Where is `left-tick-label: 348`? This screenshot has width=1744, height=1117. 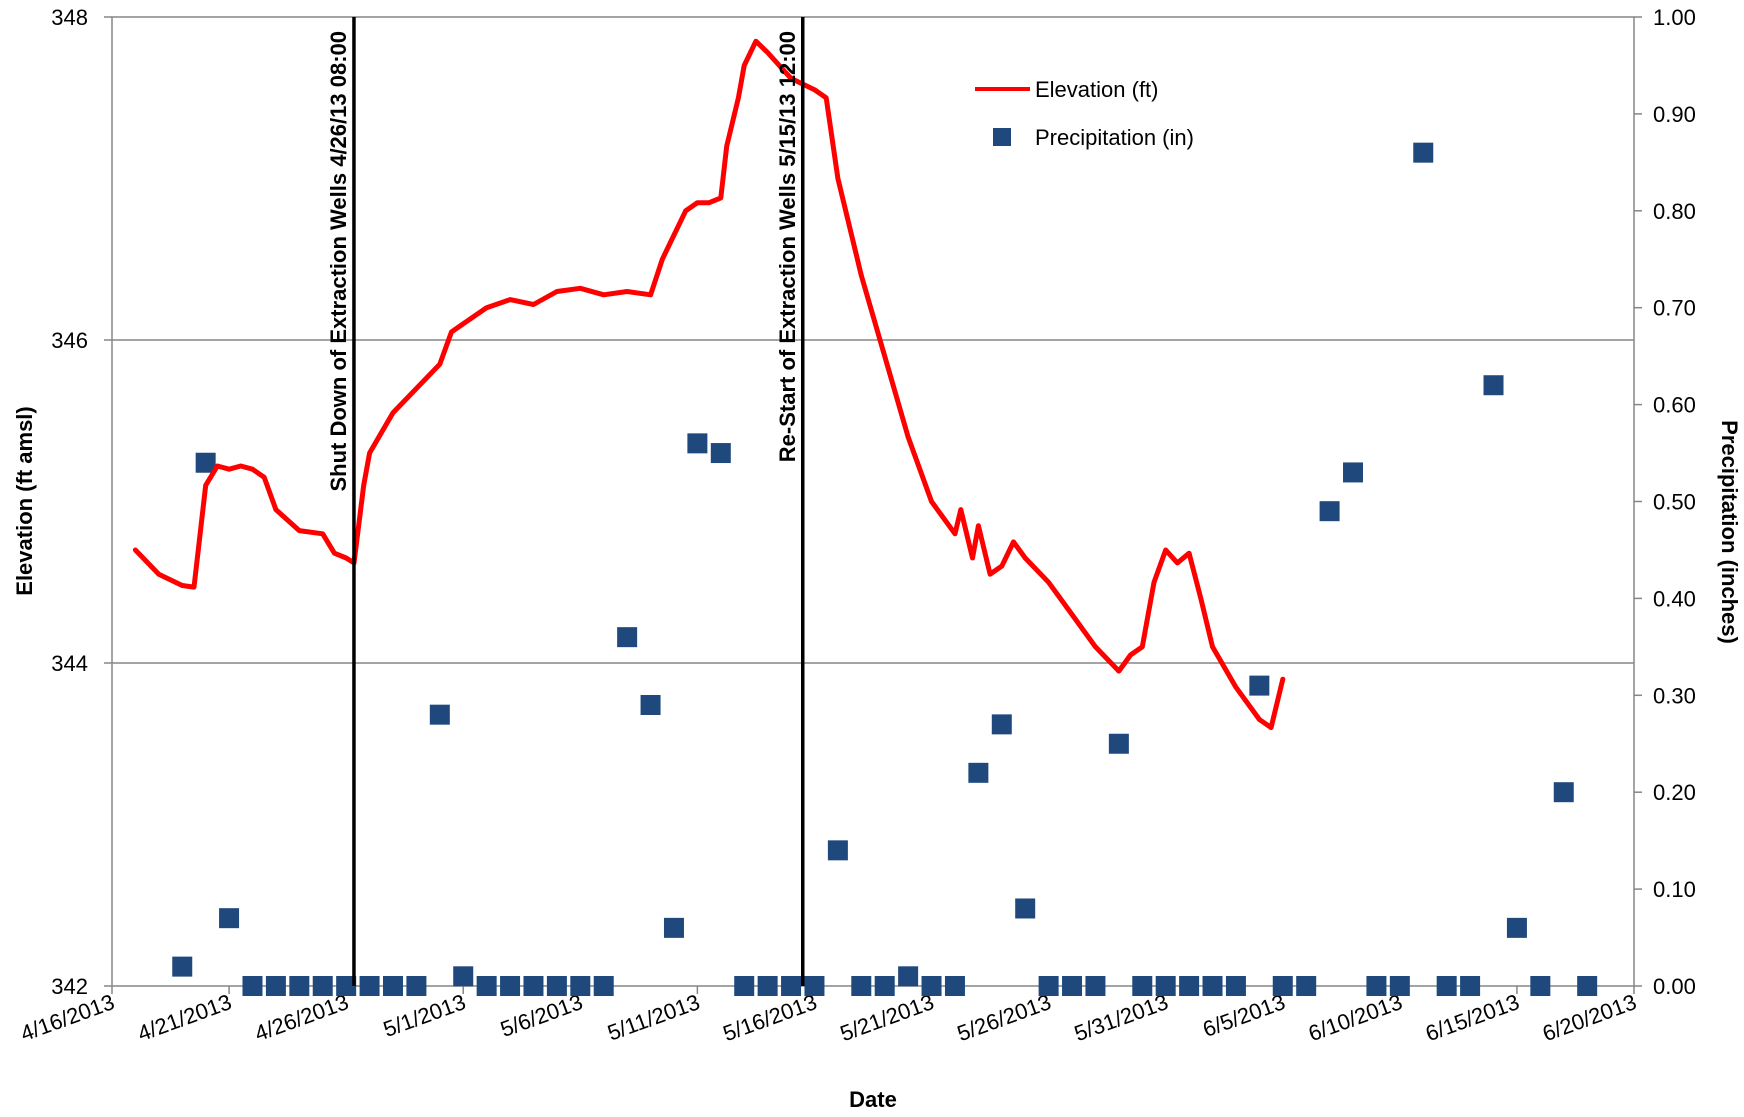 left-tick-label: 348 is located at coordinates (69, 17).